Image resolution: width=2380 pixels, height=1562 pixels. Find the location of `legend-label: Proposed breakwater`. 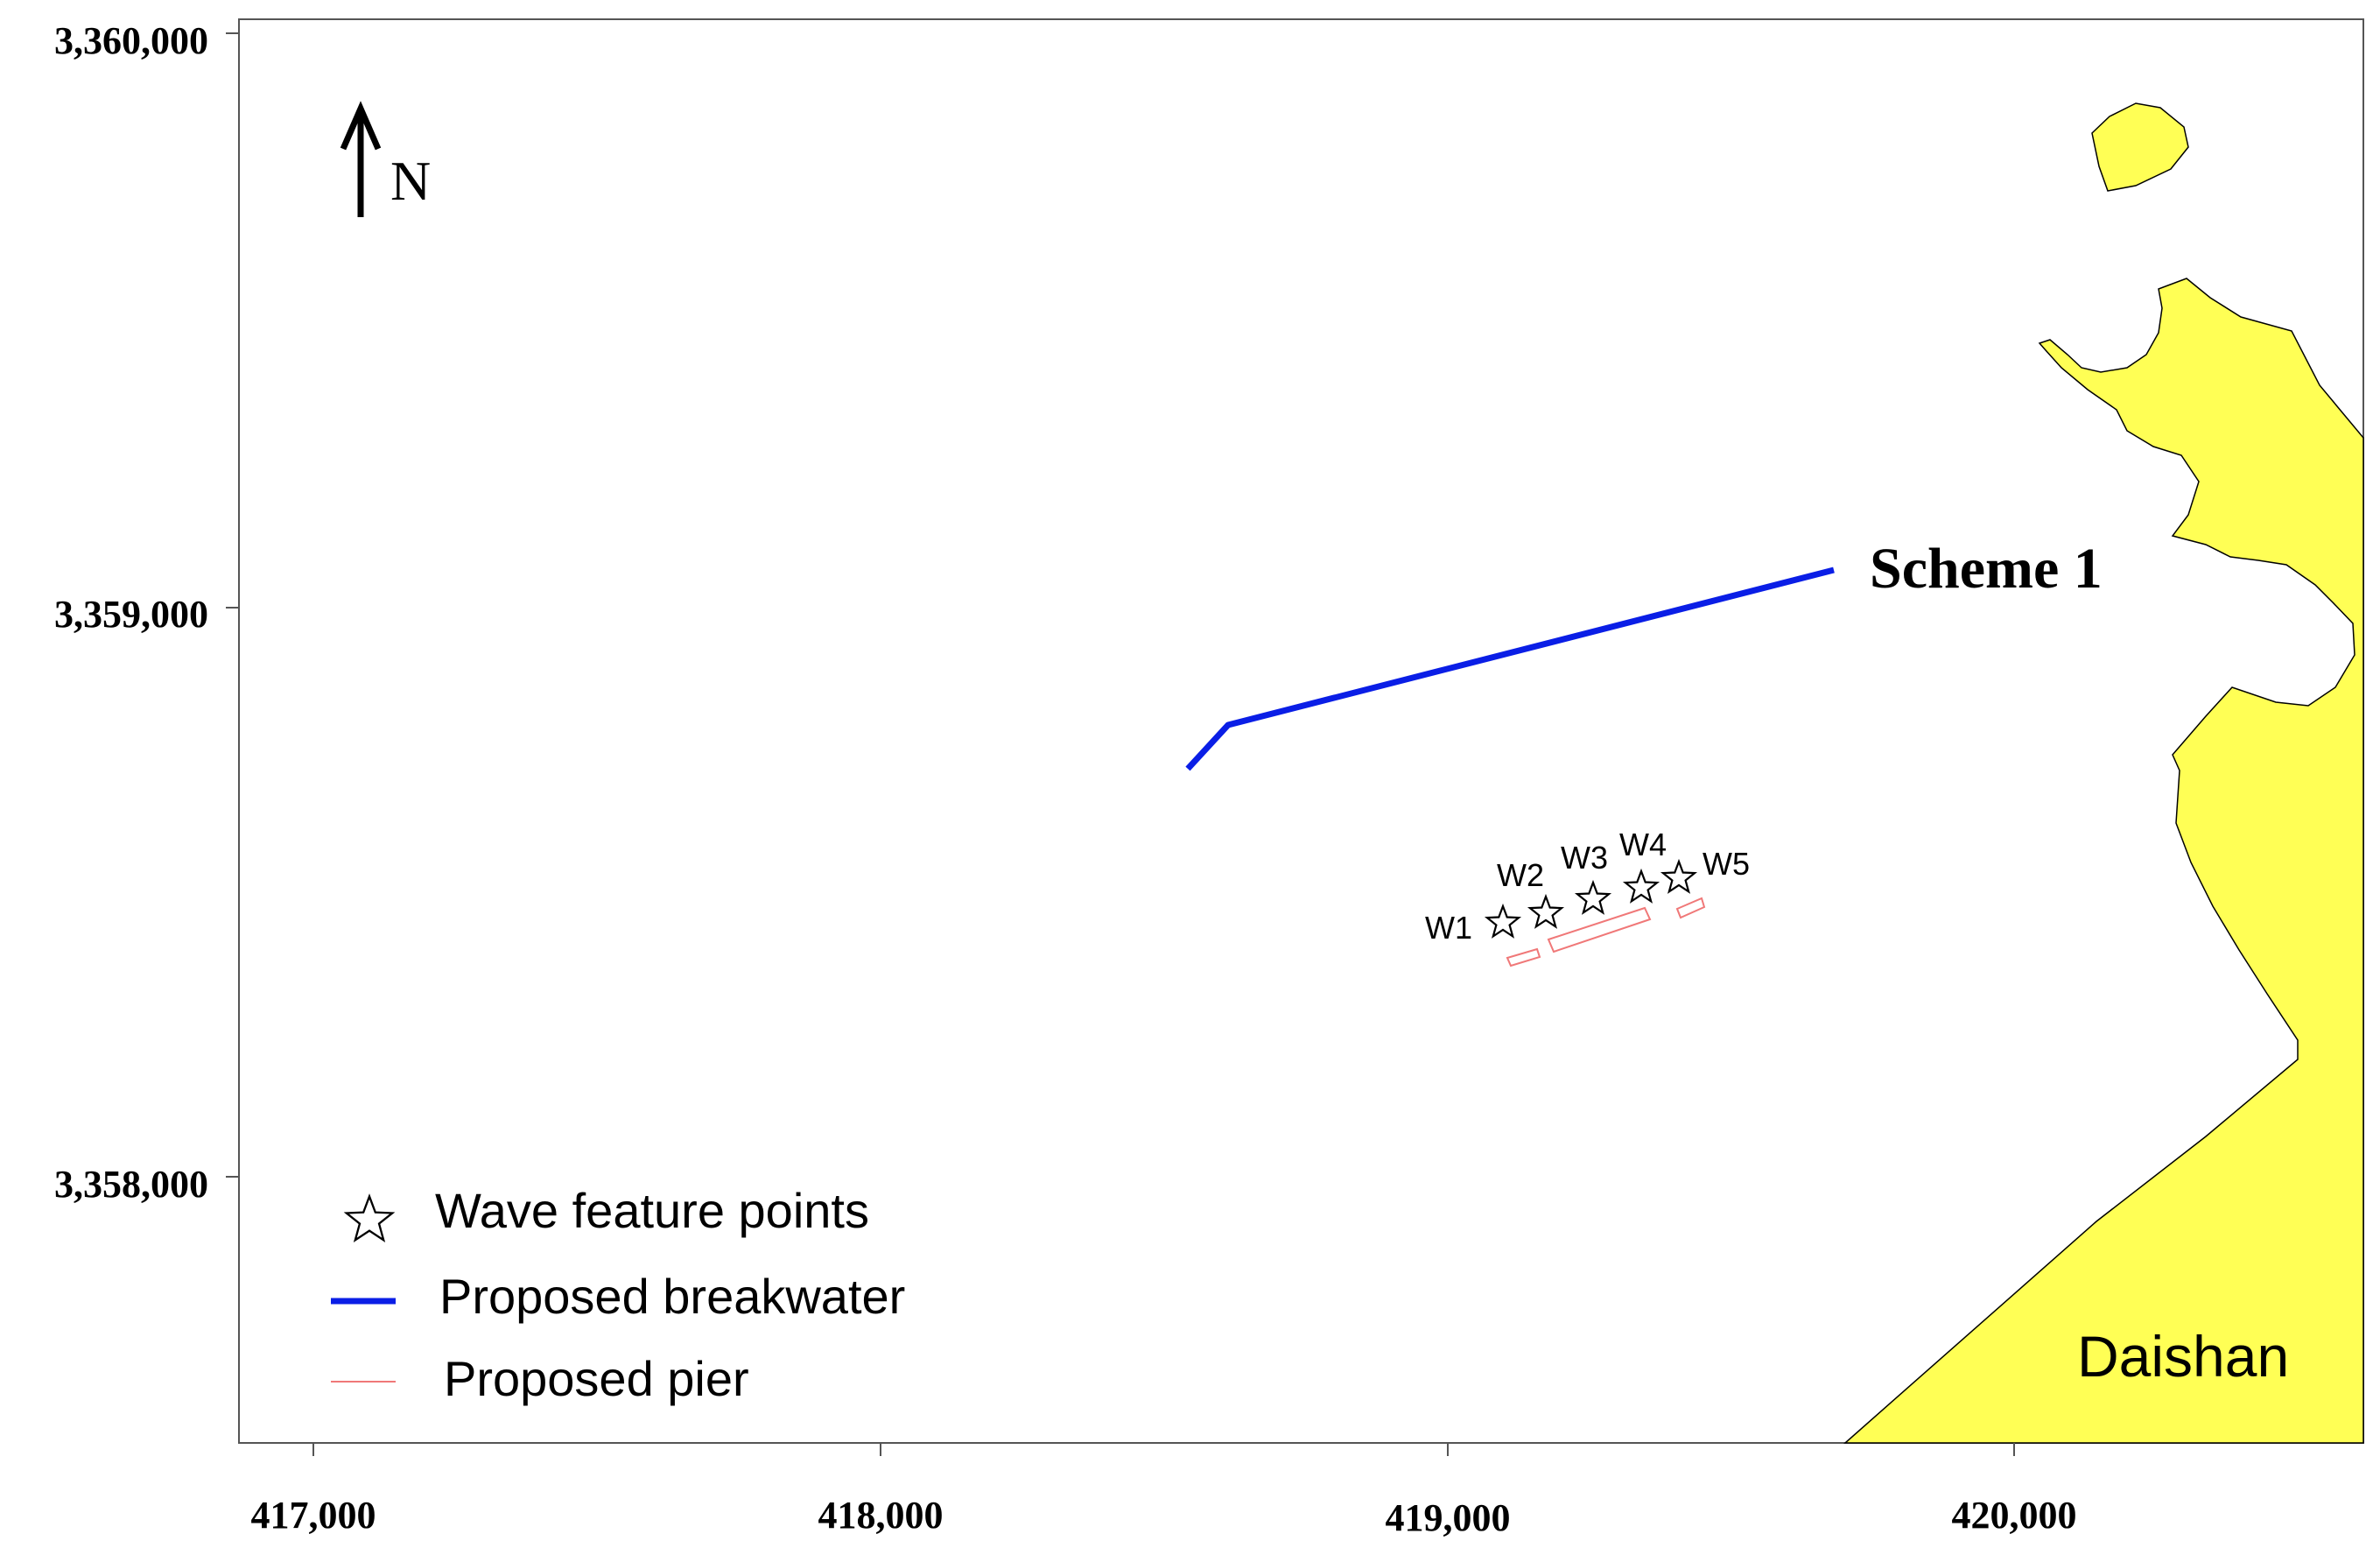

legend-label: Proposed breakwater is located at coordinates (672, 1296).